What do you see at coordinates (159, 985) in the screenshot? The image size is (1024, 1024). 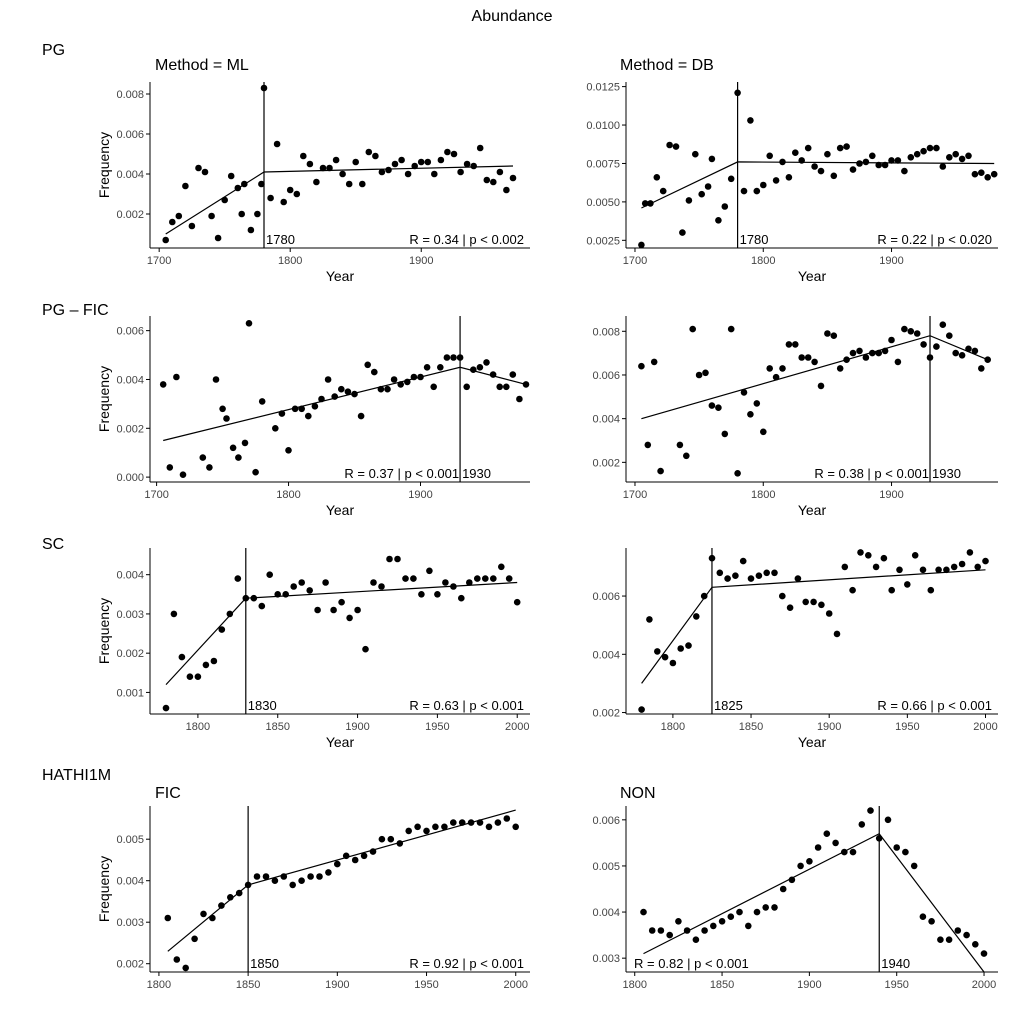 I see `x-tick-label: 1800` at bounding box center [159, 985].